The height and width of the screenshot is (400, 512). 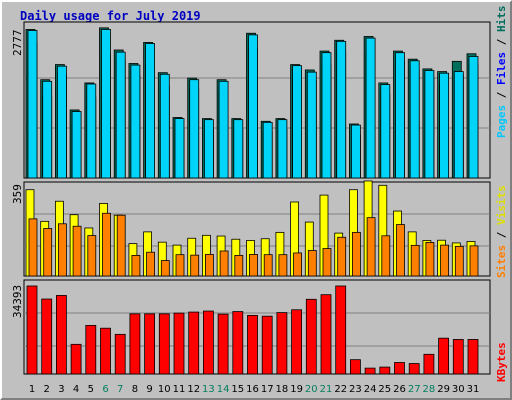 I want to click on day-label: 18, so click(x=282, y=389).